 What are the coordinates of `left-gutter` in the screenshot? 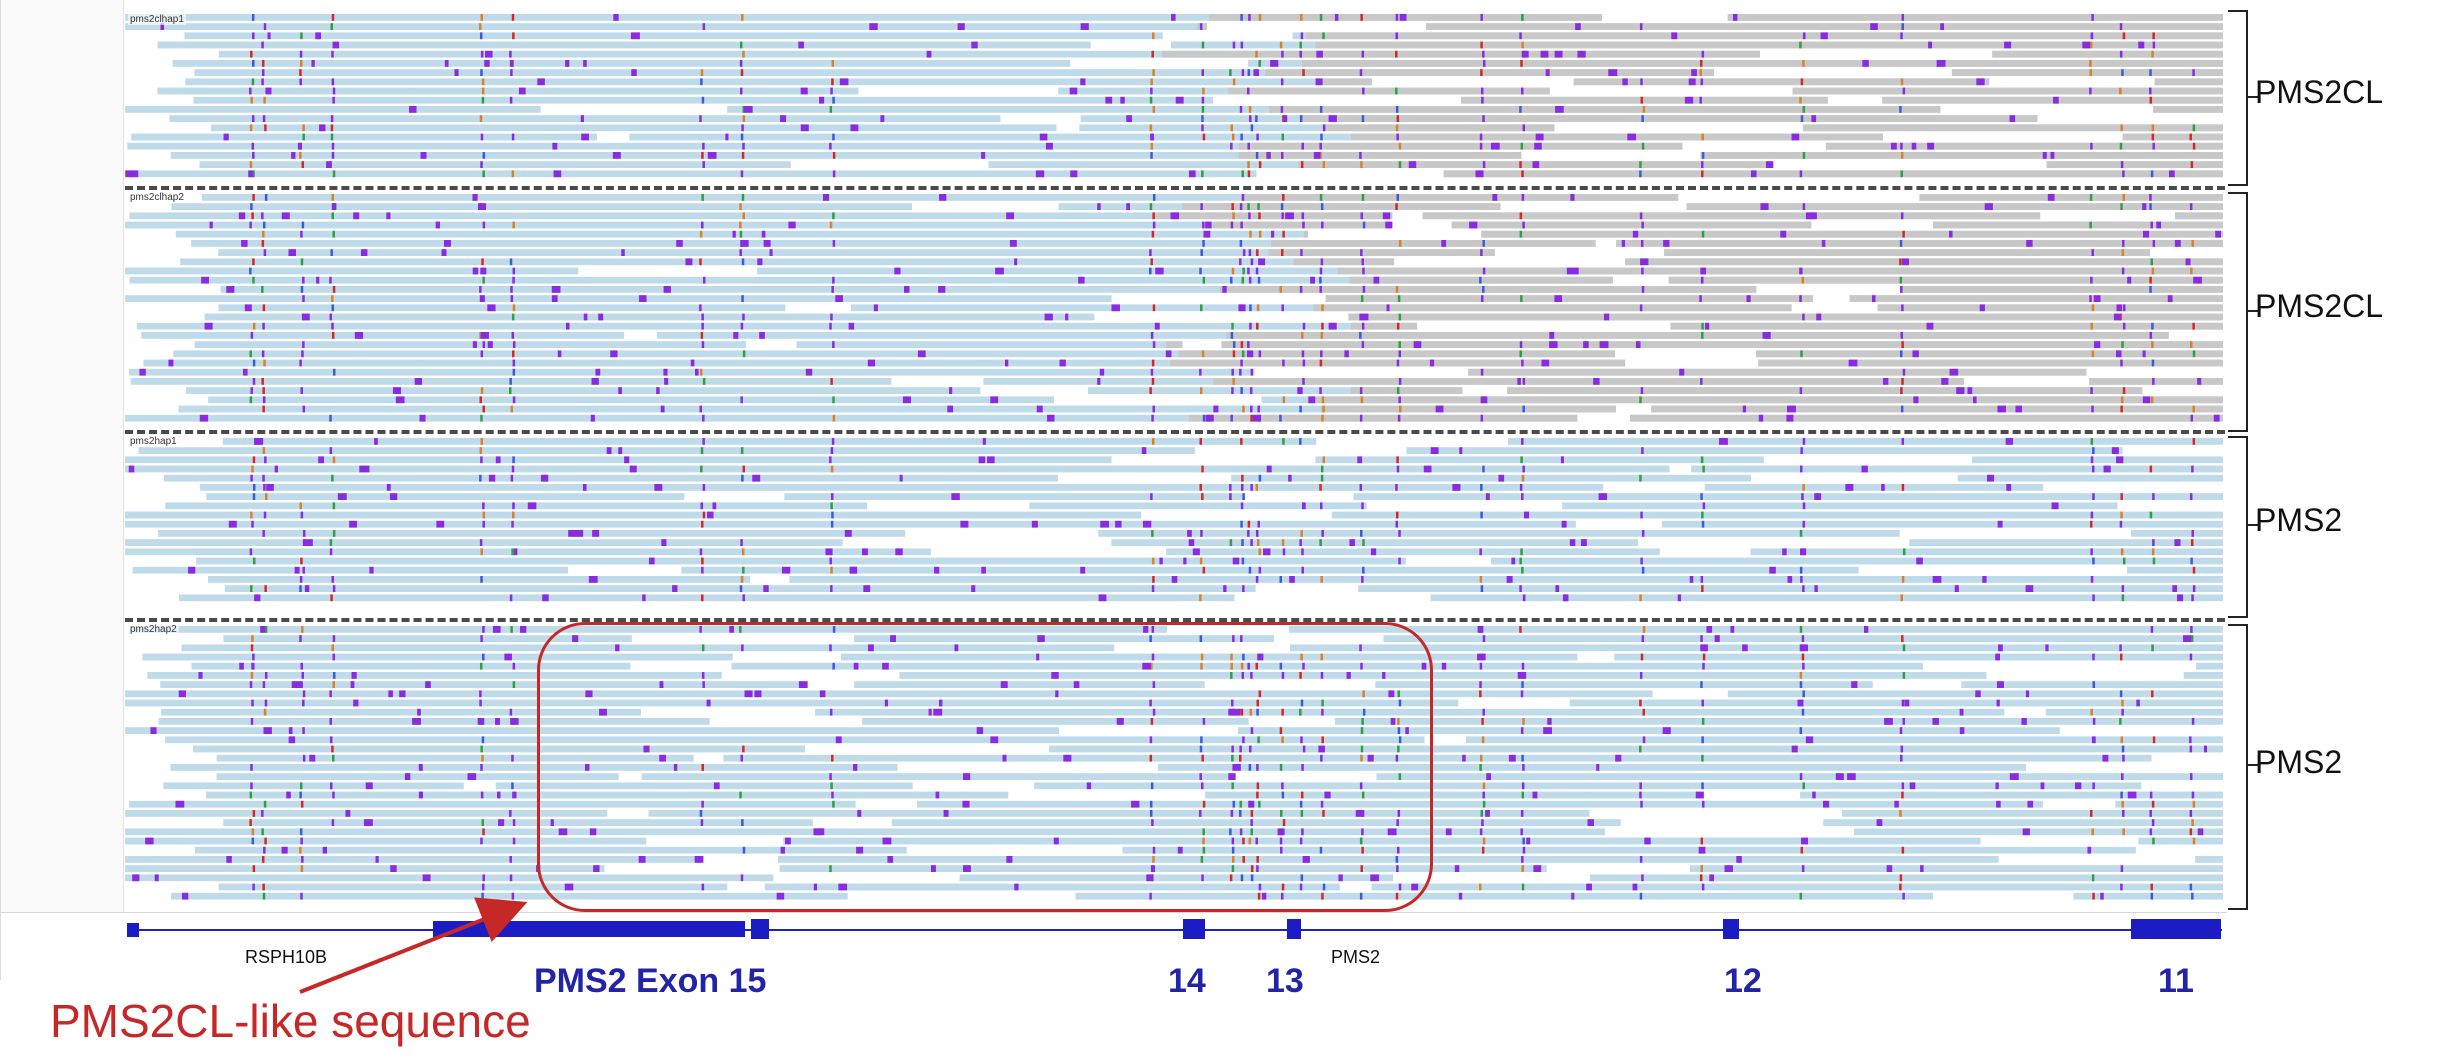 It's located at (62, 488).